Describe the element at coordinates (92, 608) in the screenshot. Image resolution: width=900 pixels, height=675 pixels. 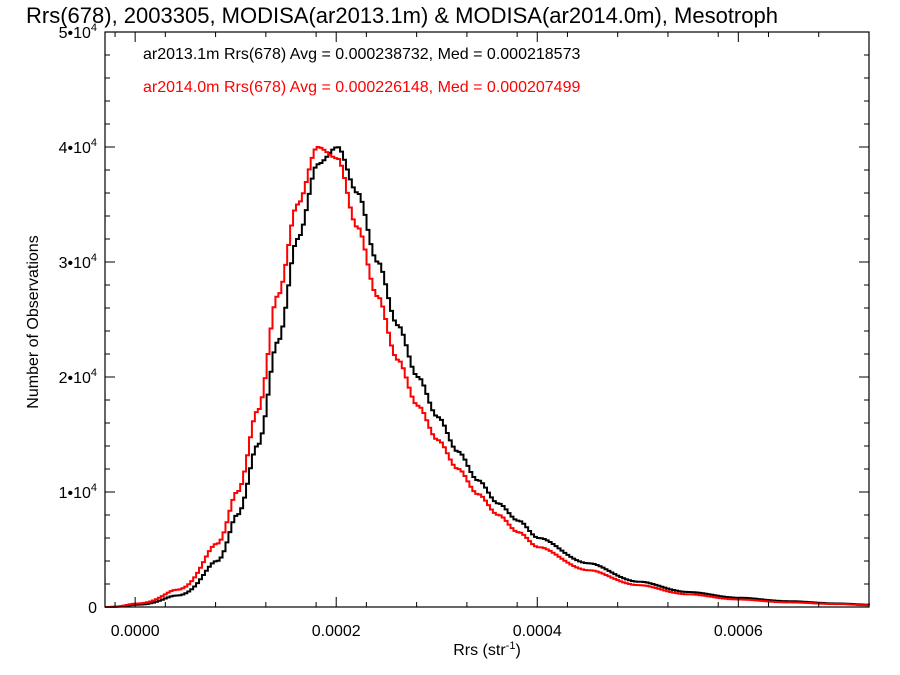
I see `y-tick-label: 0` at that location.